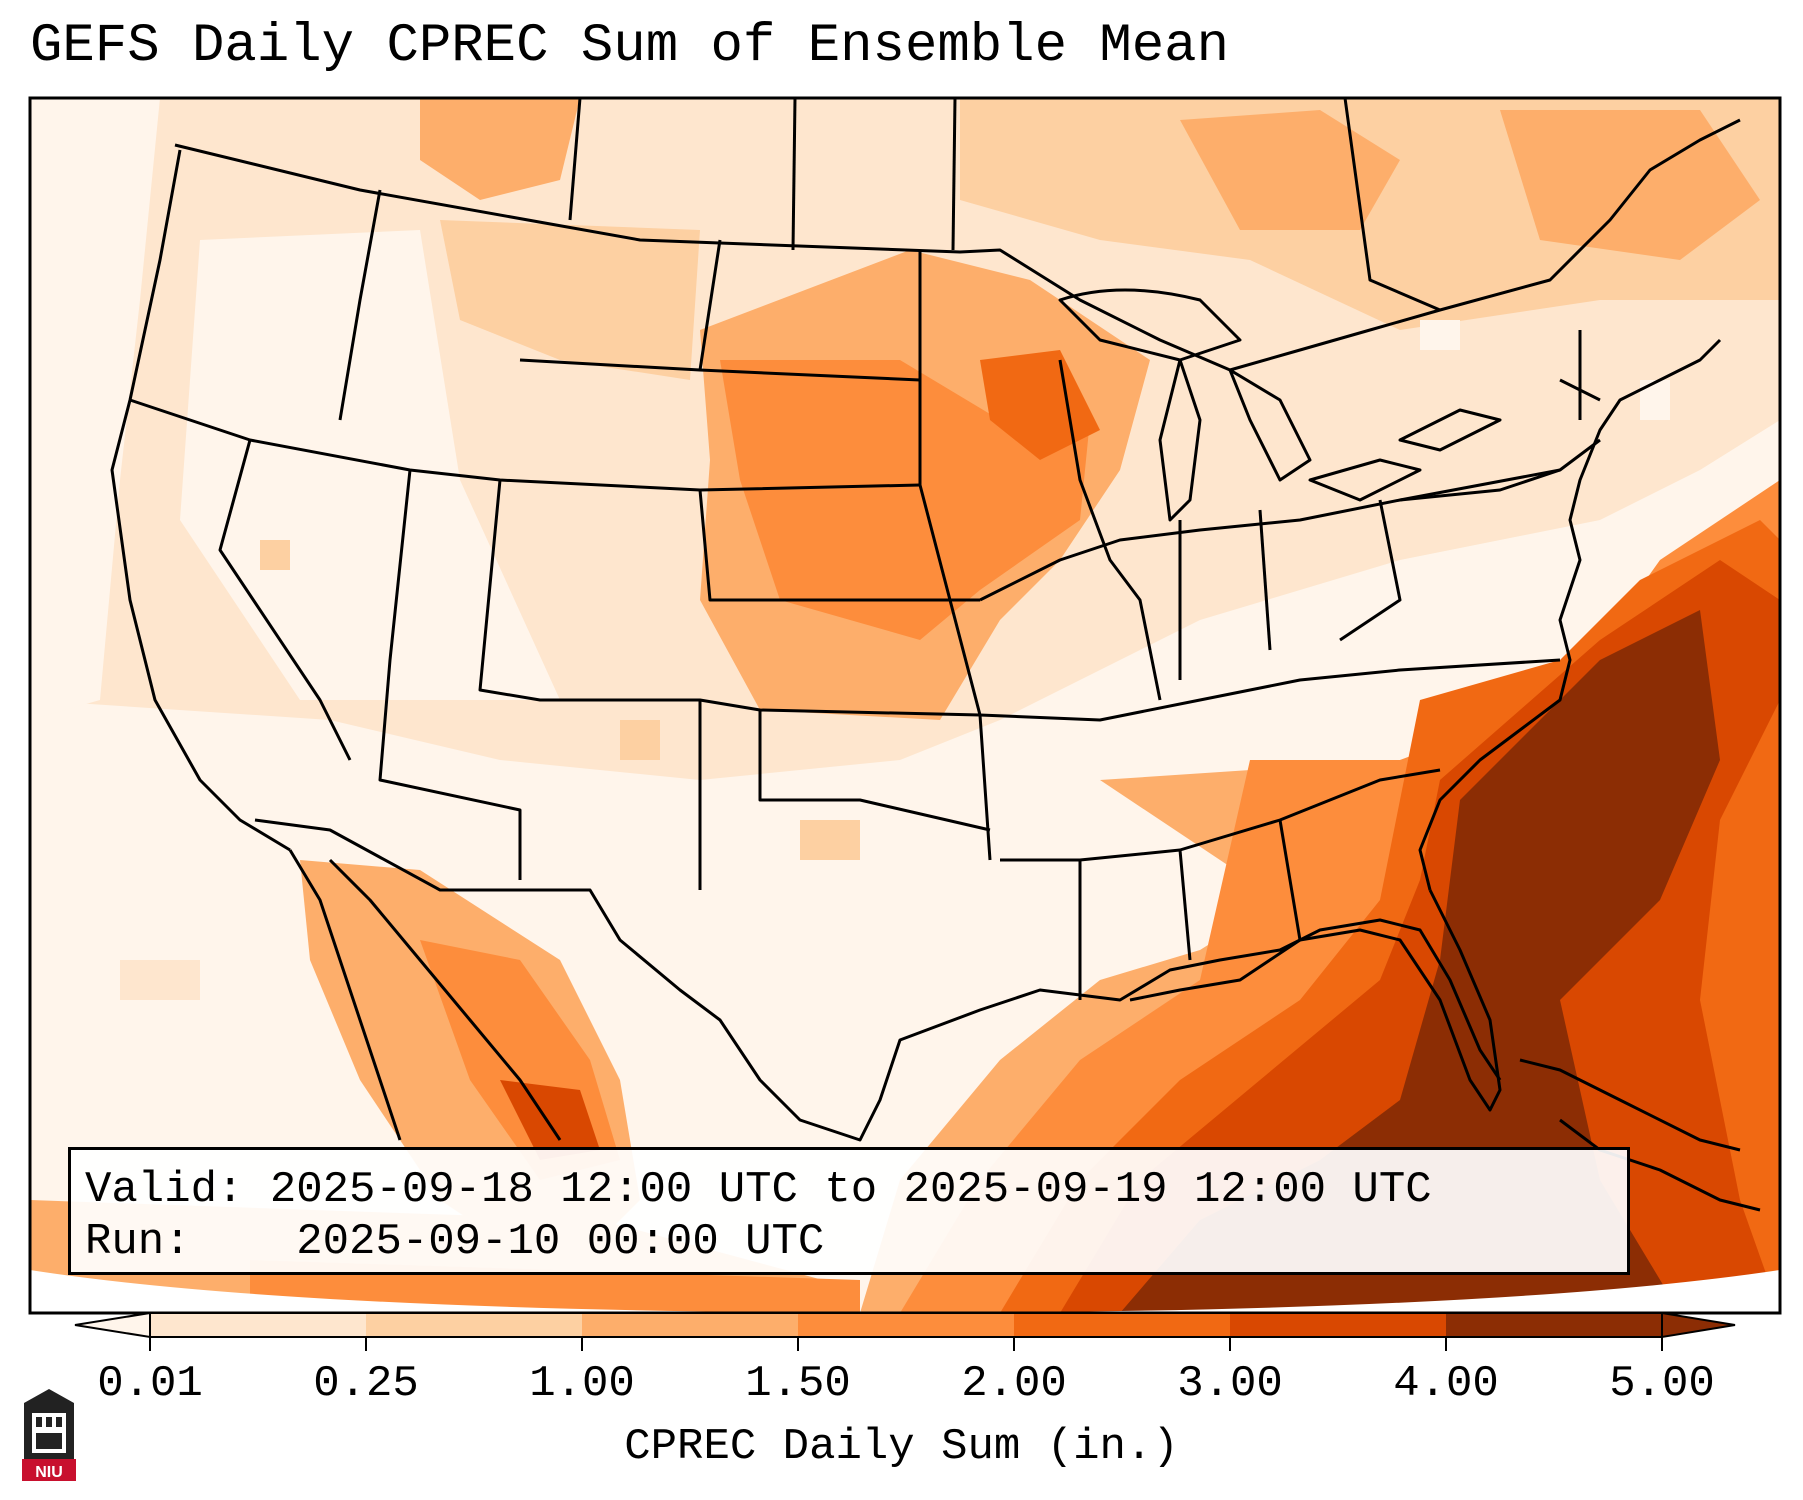 This screenshot has width=1803, height=1500. Describe the element at coordinates (798, 1384) in the screenshot. I see `colorbar-tick-label: 1.50` at that location.